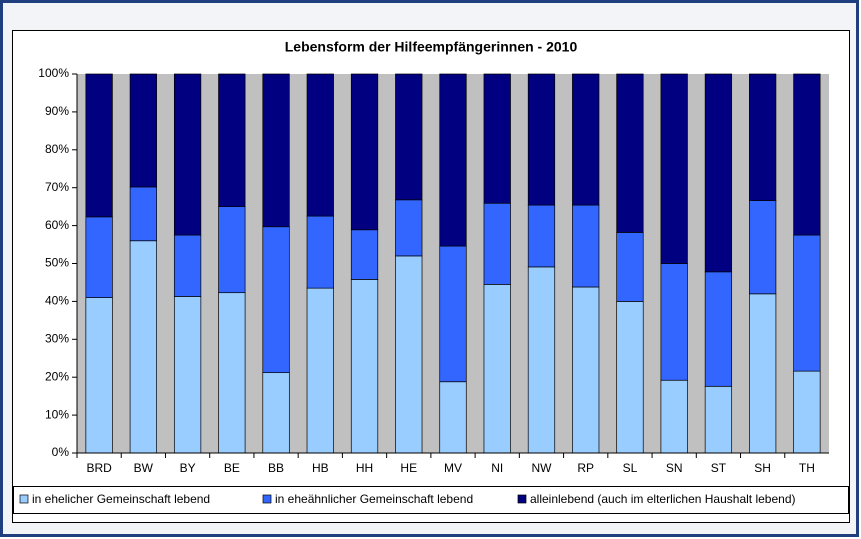 This screenshot has height=539, width=861. I want to click on x-tick-label: BB, so click(276, 468).